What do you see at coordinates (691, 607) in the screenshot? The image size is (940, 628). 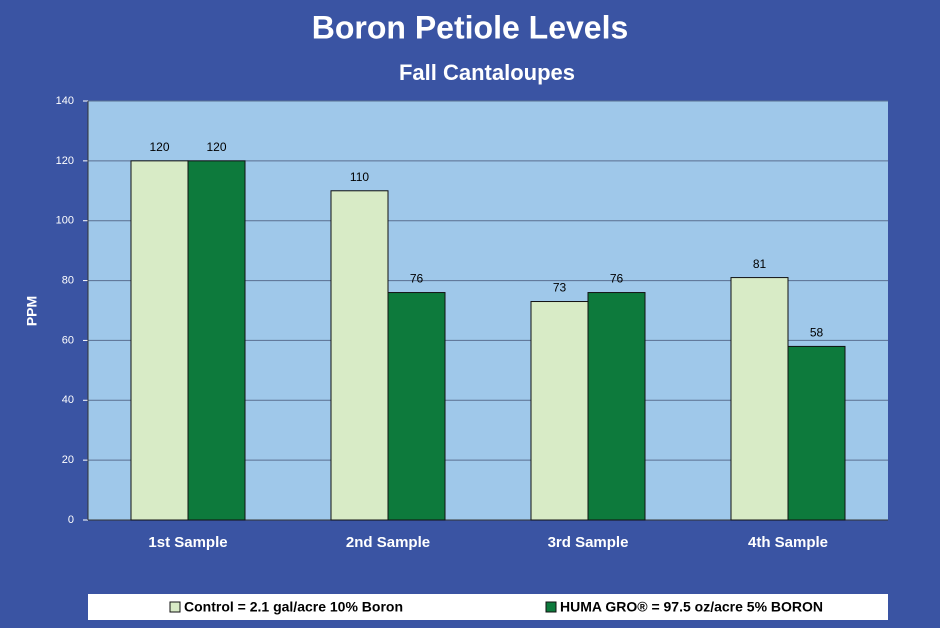 I see `legend-label: HUMA GRO® = 97.5 oz/acre 5% BORON` at bounding box center [691, 607].